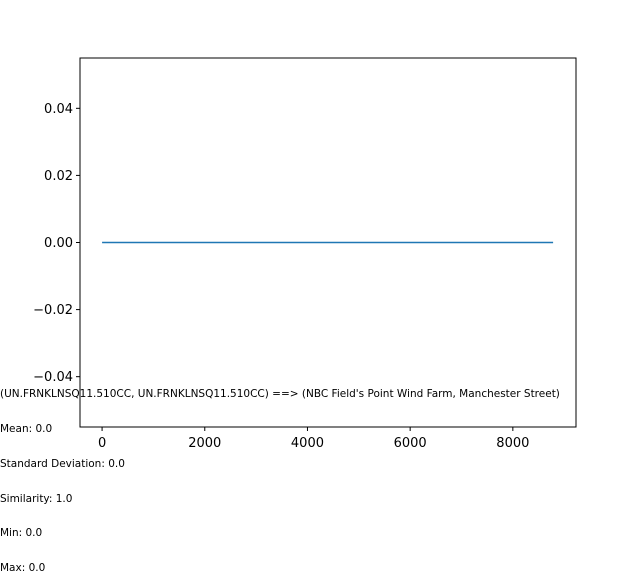 Image resolution: width=640 pixels, height=586 pixels. Describe the element at coordinates (53, 310) in the screenshot. I see `y-tick-label: −0.02` at that location.